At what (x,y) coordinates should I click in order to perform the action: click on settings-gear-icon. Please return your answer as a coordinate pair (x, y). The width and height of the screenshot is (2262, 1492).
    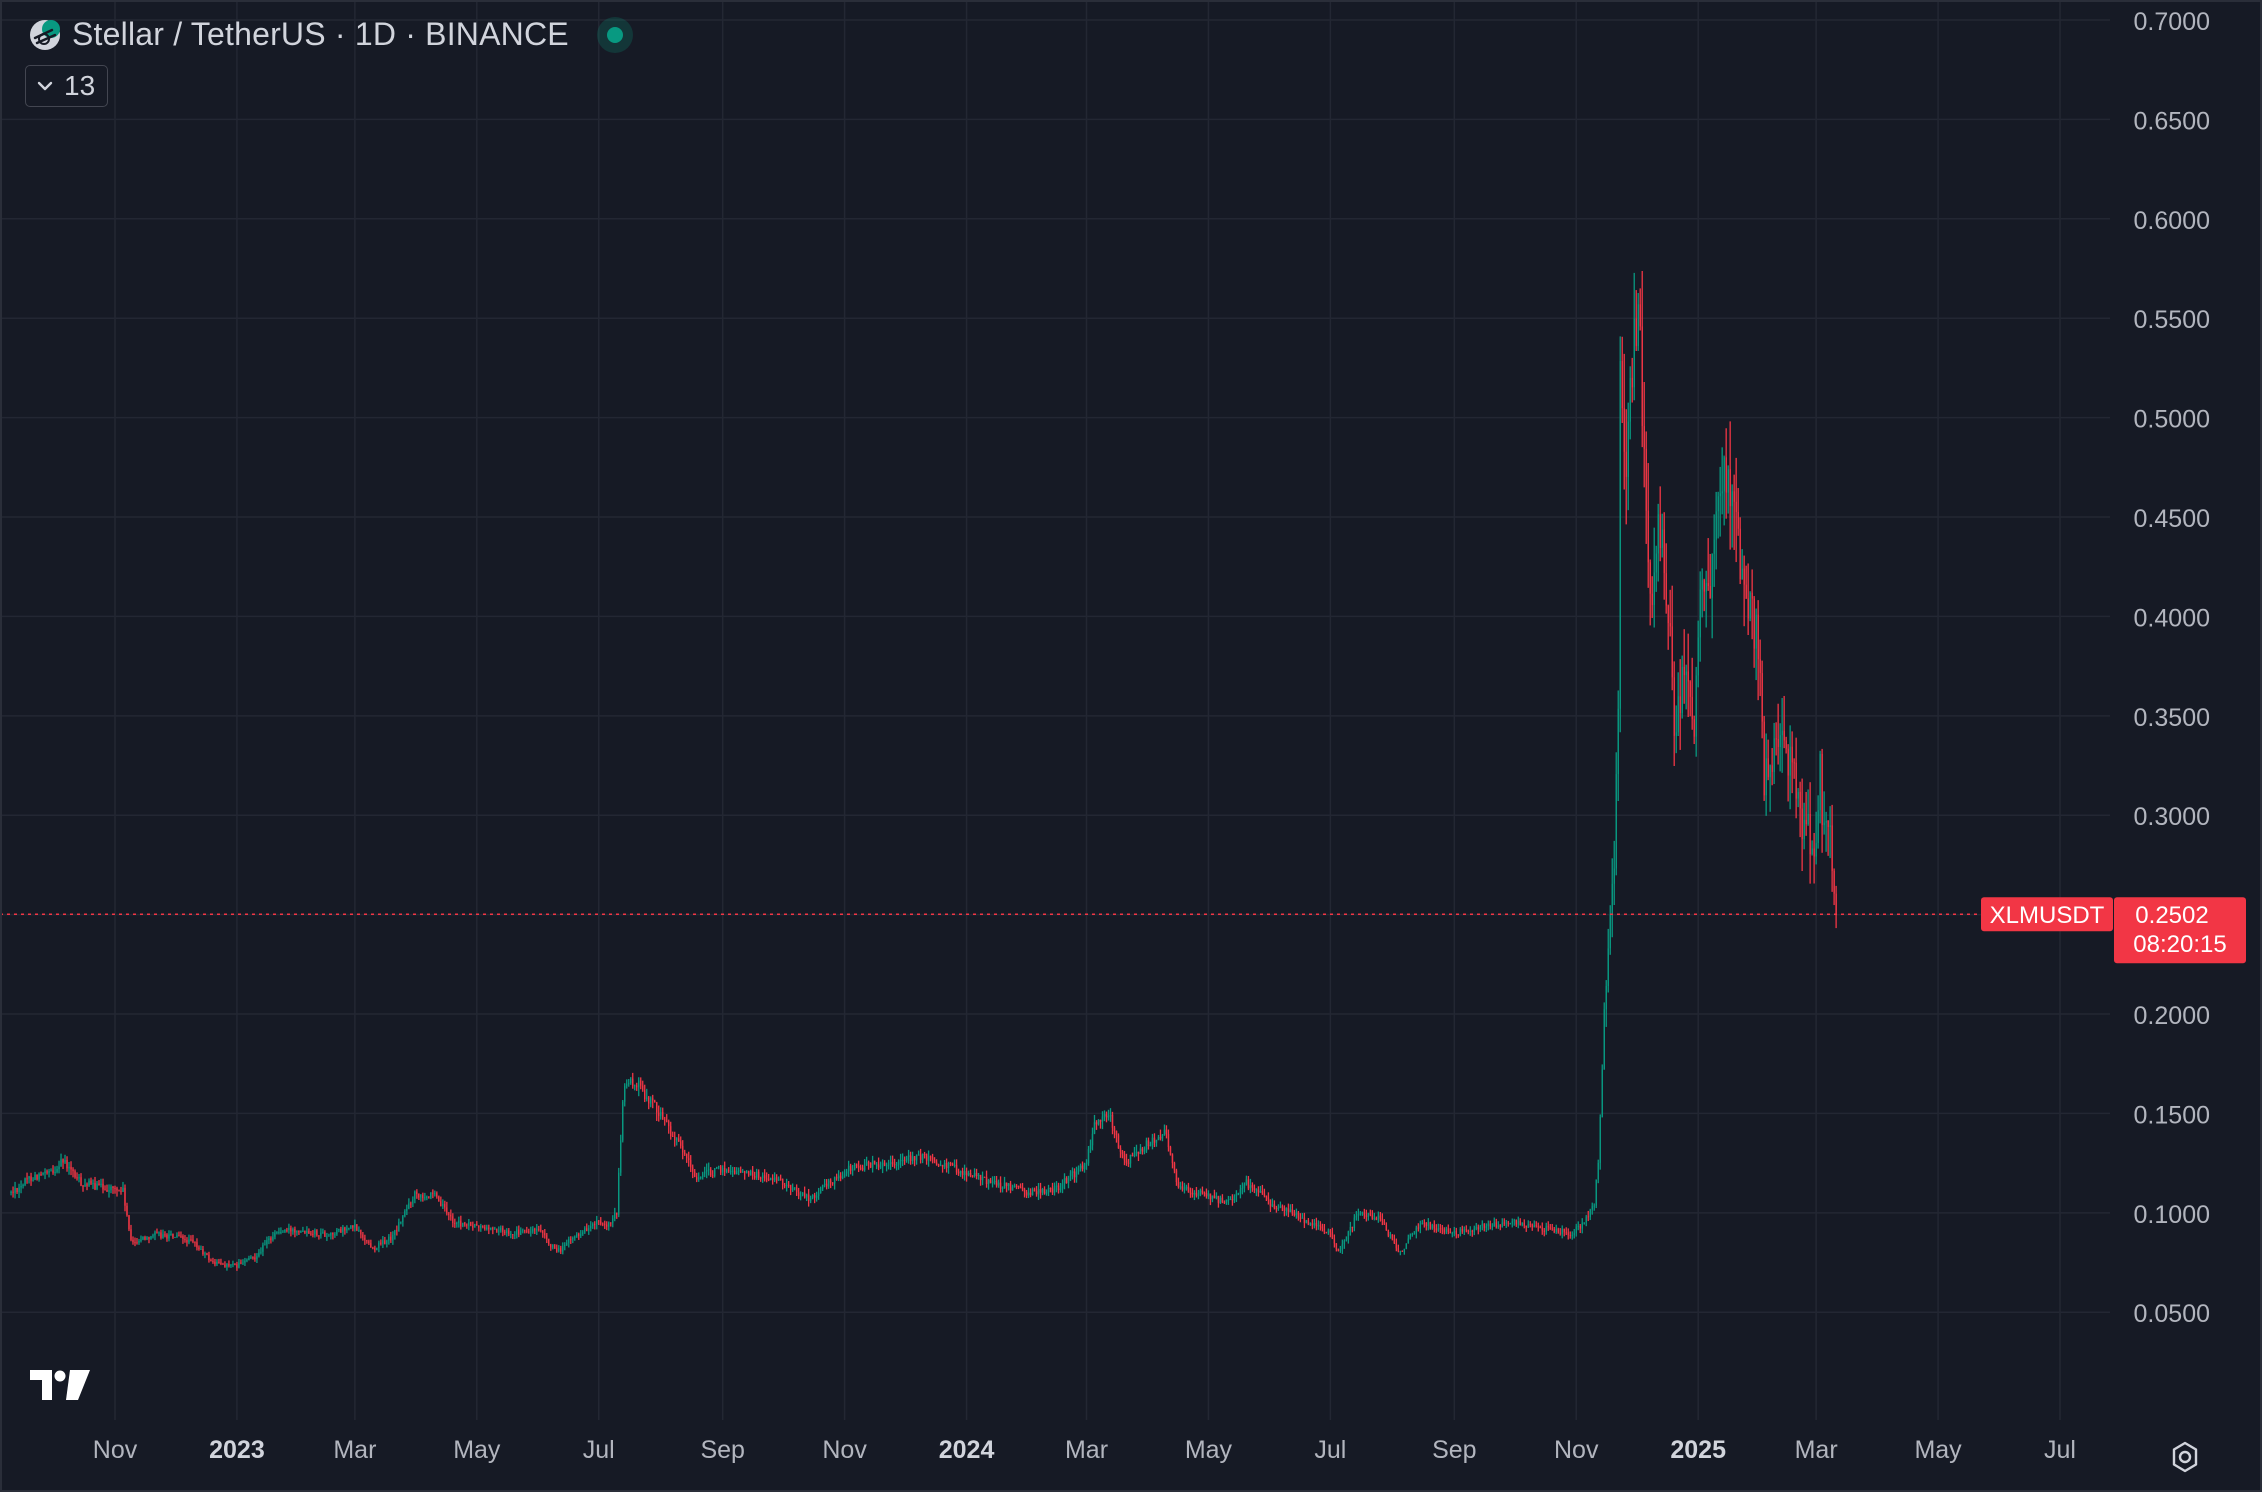
    Looking at the image, I should click on (2185, 1457).